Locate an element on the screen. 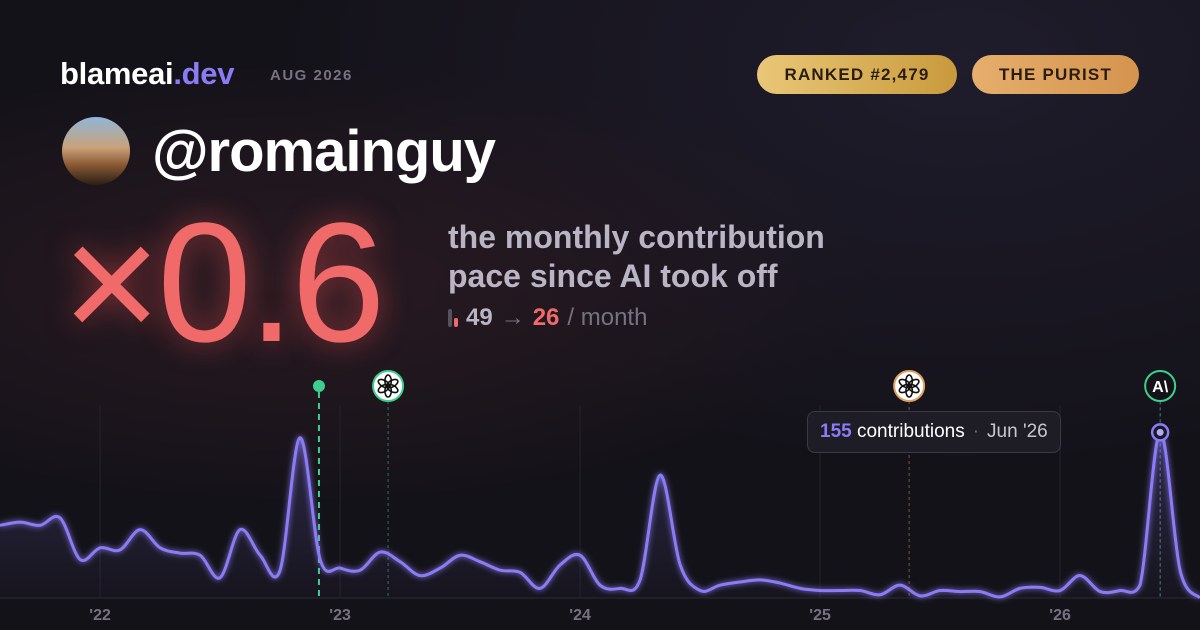  site-name: blameai.dev is located at coordinates (147, 74).